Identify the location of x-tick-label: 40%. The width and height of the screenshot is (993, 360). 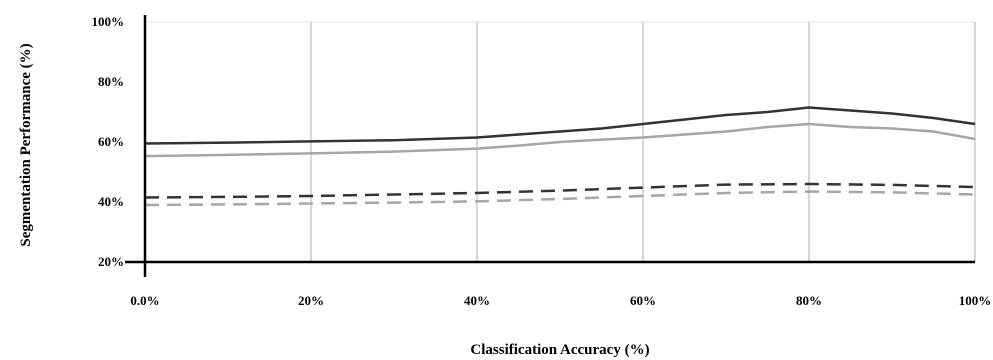
(477, 300).